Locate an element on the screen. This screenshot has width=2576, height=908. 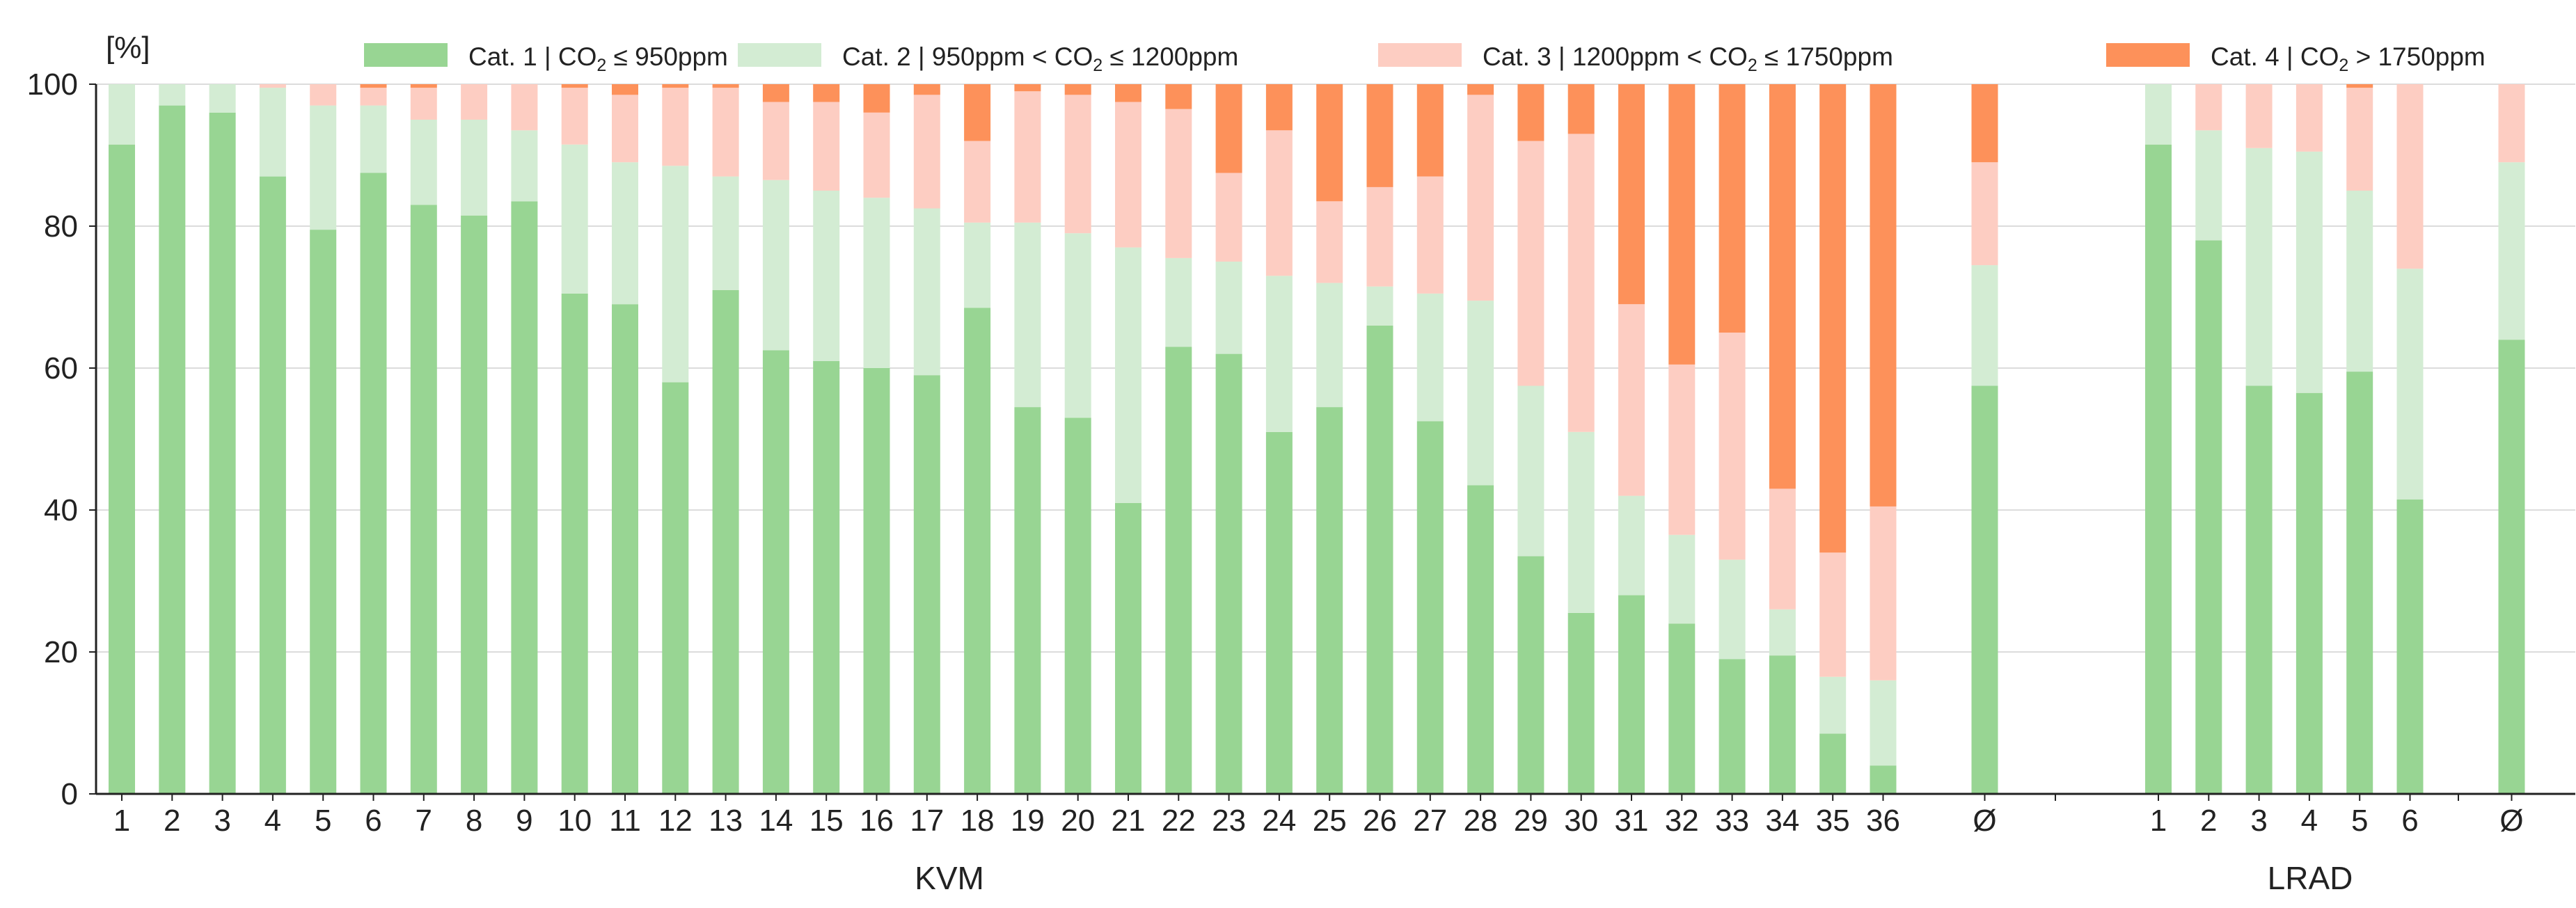
x-tick-label: 31 is located at coordinates (1632, 821).